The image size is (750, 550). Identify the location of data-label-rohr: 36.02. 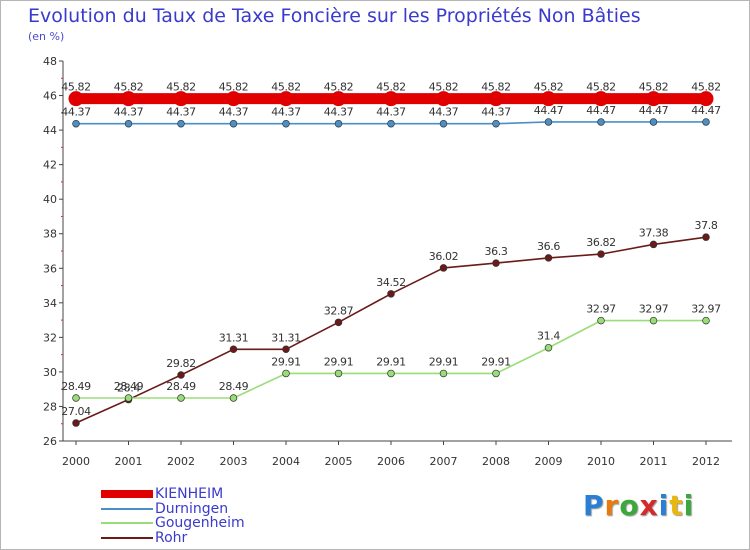
(444, 256).